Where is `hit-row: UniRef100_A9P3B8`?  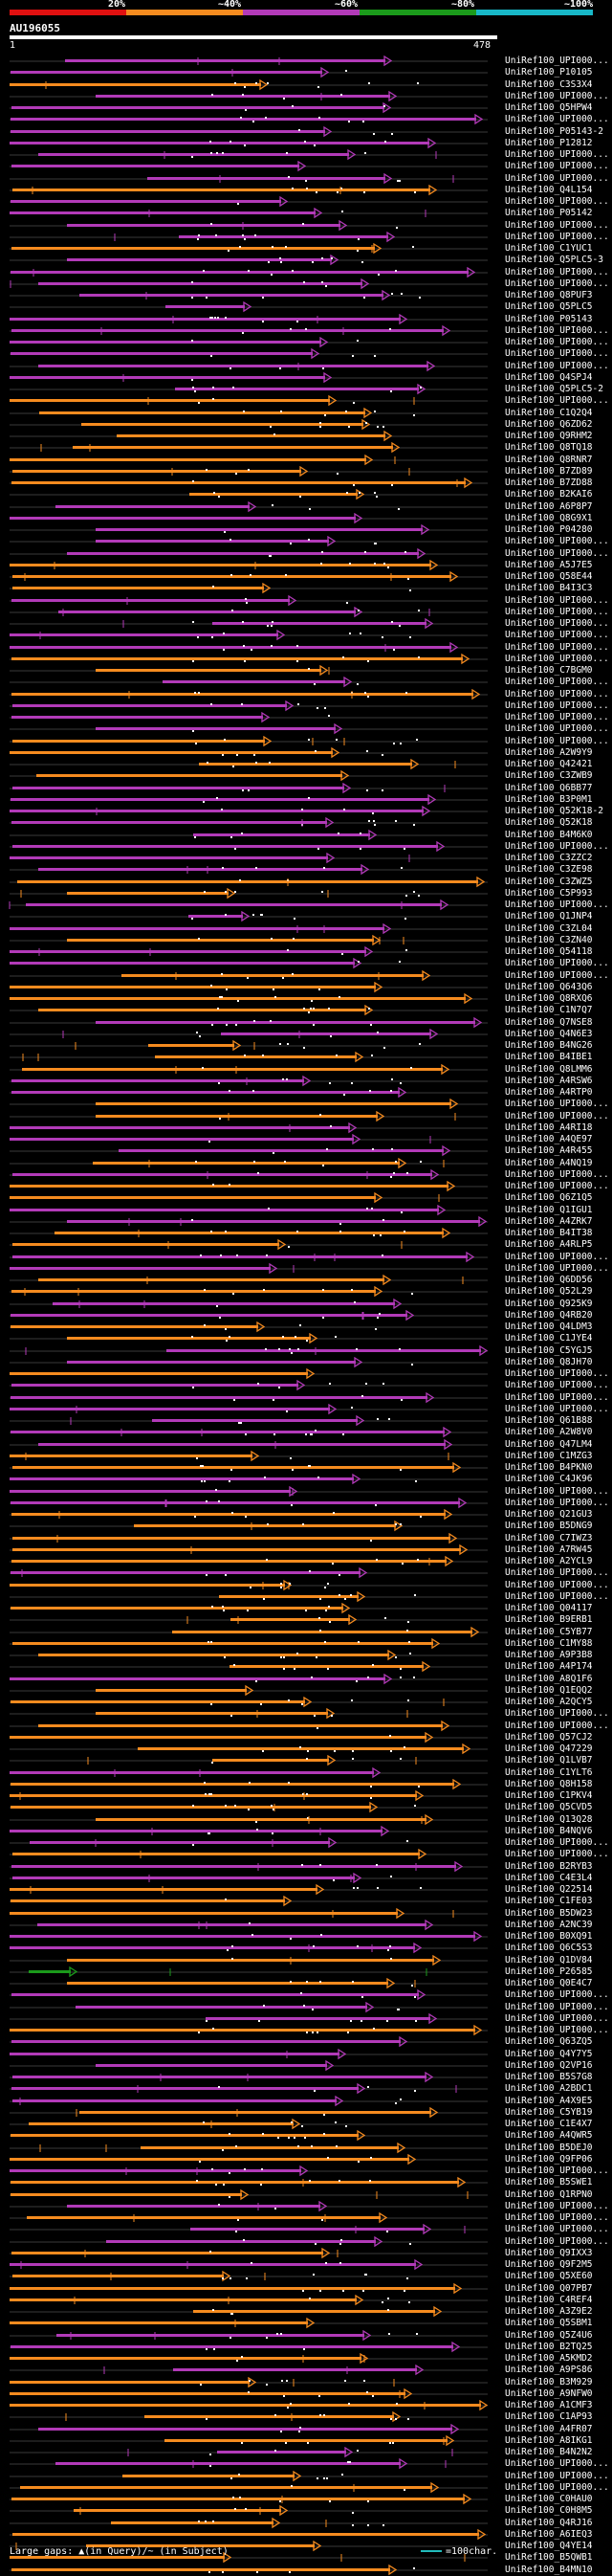 hit-row: UniRef100_A9P3B8 is located at coordinates (306, 1655).